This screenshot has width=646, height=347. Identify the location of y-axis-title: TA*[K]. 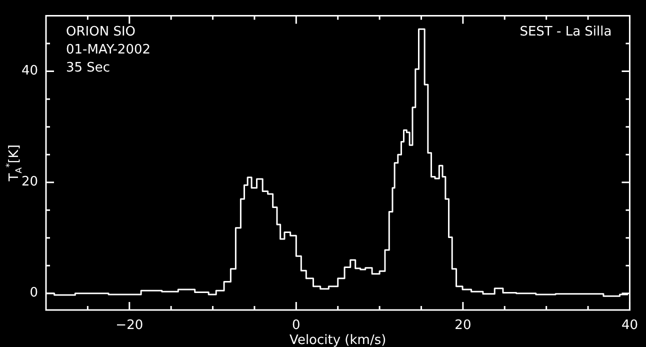
(14, 163).